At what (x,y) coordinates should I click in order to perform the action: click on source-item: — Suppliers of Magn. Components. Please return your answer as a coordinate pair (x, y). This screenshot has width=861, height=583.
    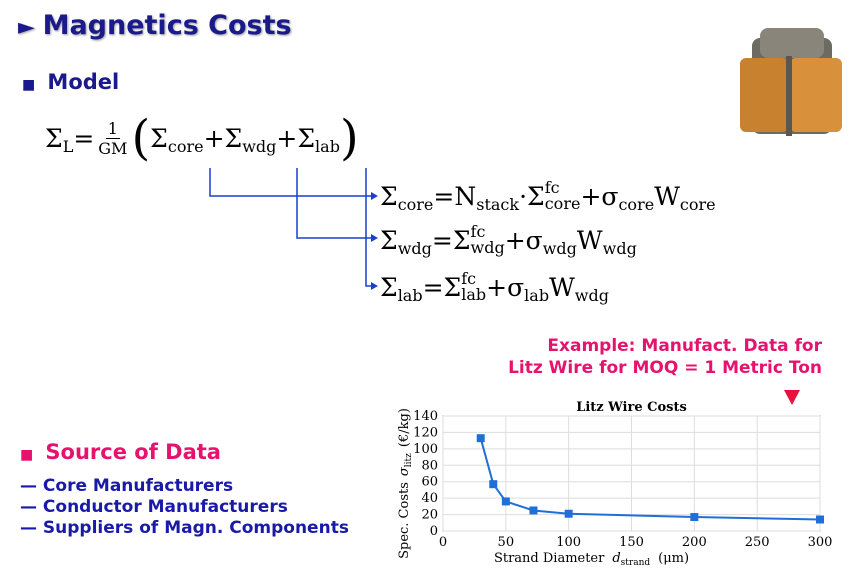
    Looking at the image, I should click on (184, 528).